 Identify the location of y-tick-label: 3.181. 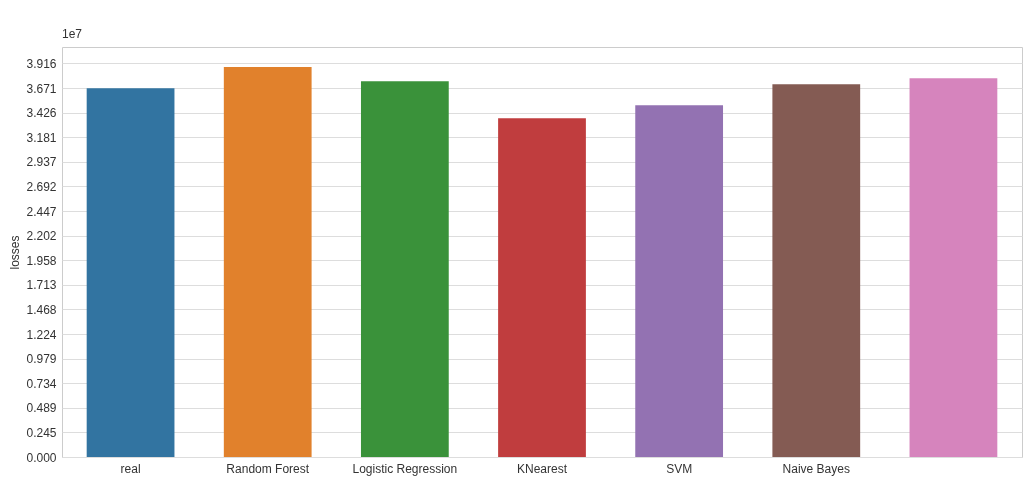
(41, 137).